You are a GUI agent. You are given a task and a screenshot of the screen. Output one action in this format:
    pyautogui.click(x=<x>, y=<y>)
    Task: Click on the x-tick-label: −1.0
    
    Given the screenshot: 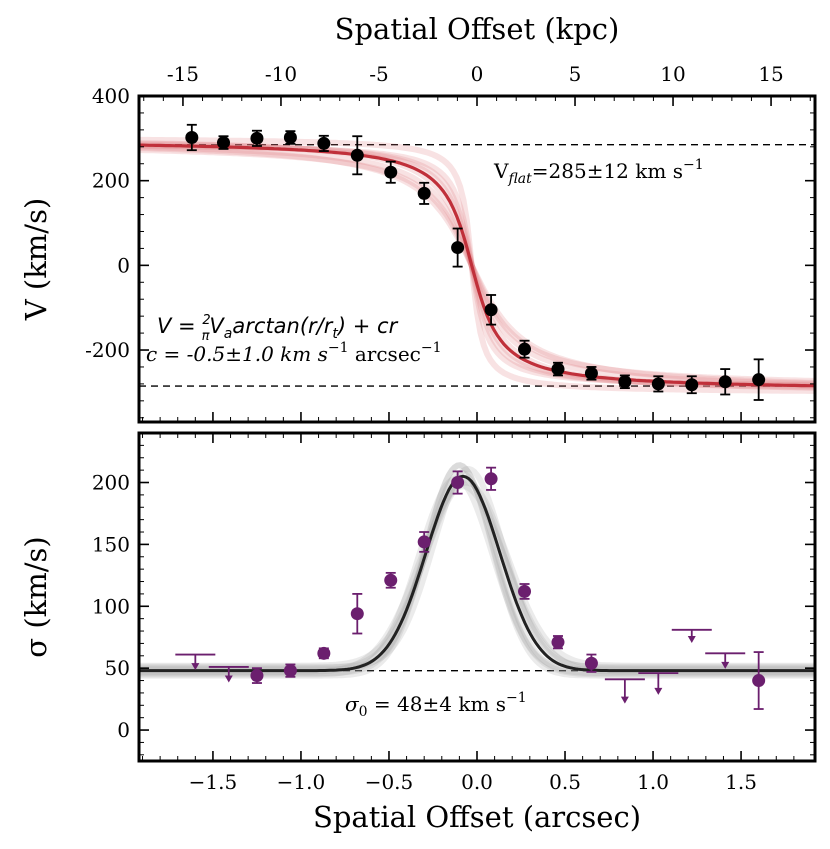 What is the action you would take?
    pyautogui.click(x=301, y=782)
    